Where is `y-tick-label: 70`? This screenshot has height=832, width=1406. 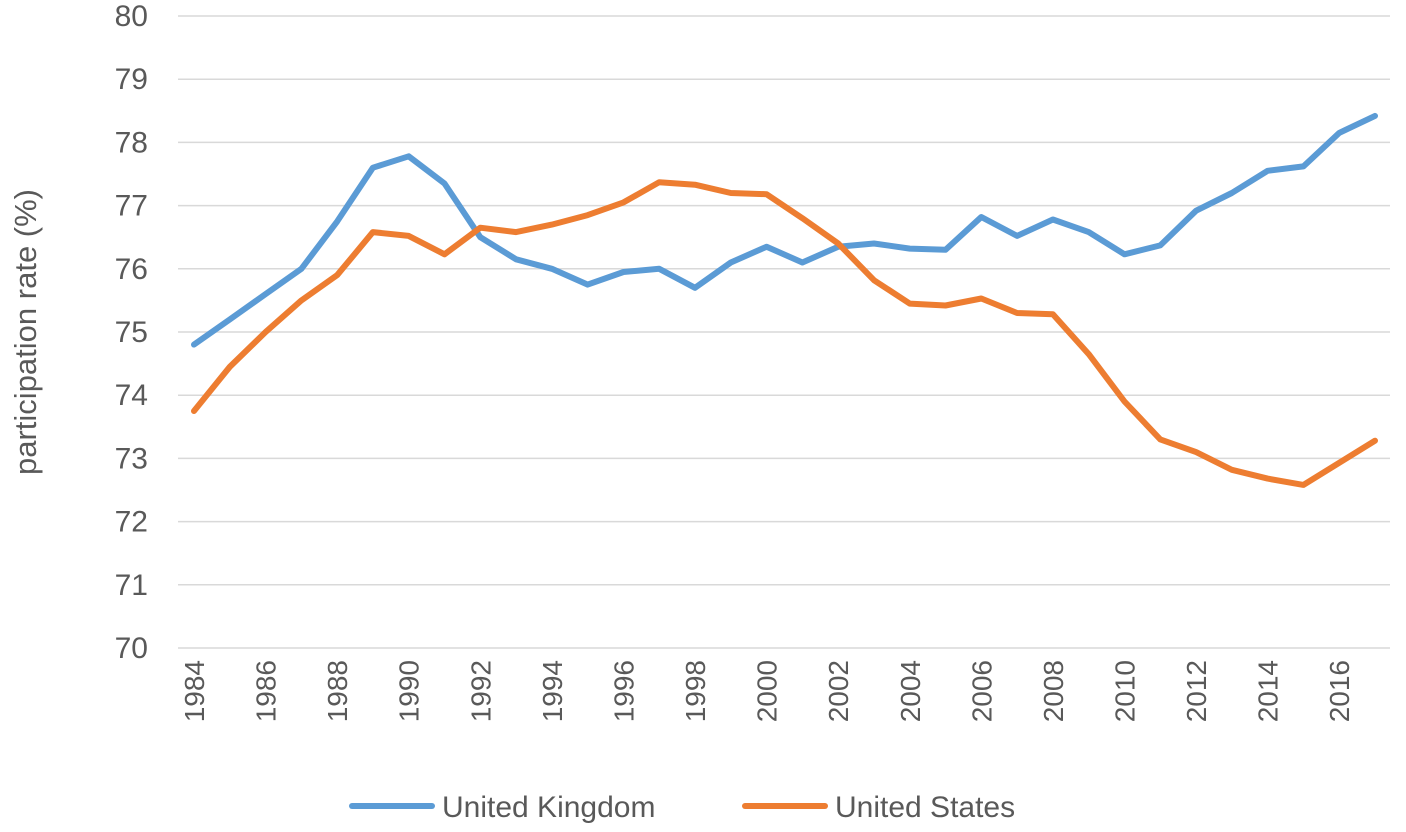
y-tick-label: 70 is located at coordinates (131, 648).